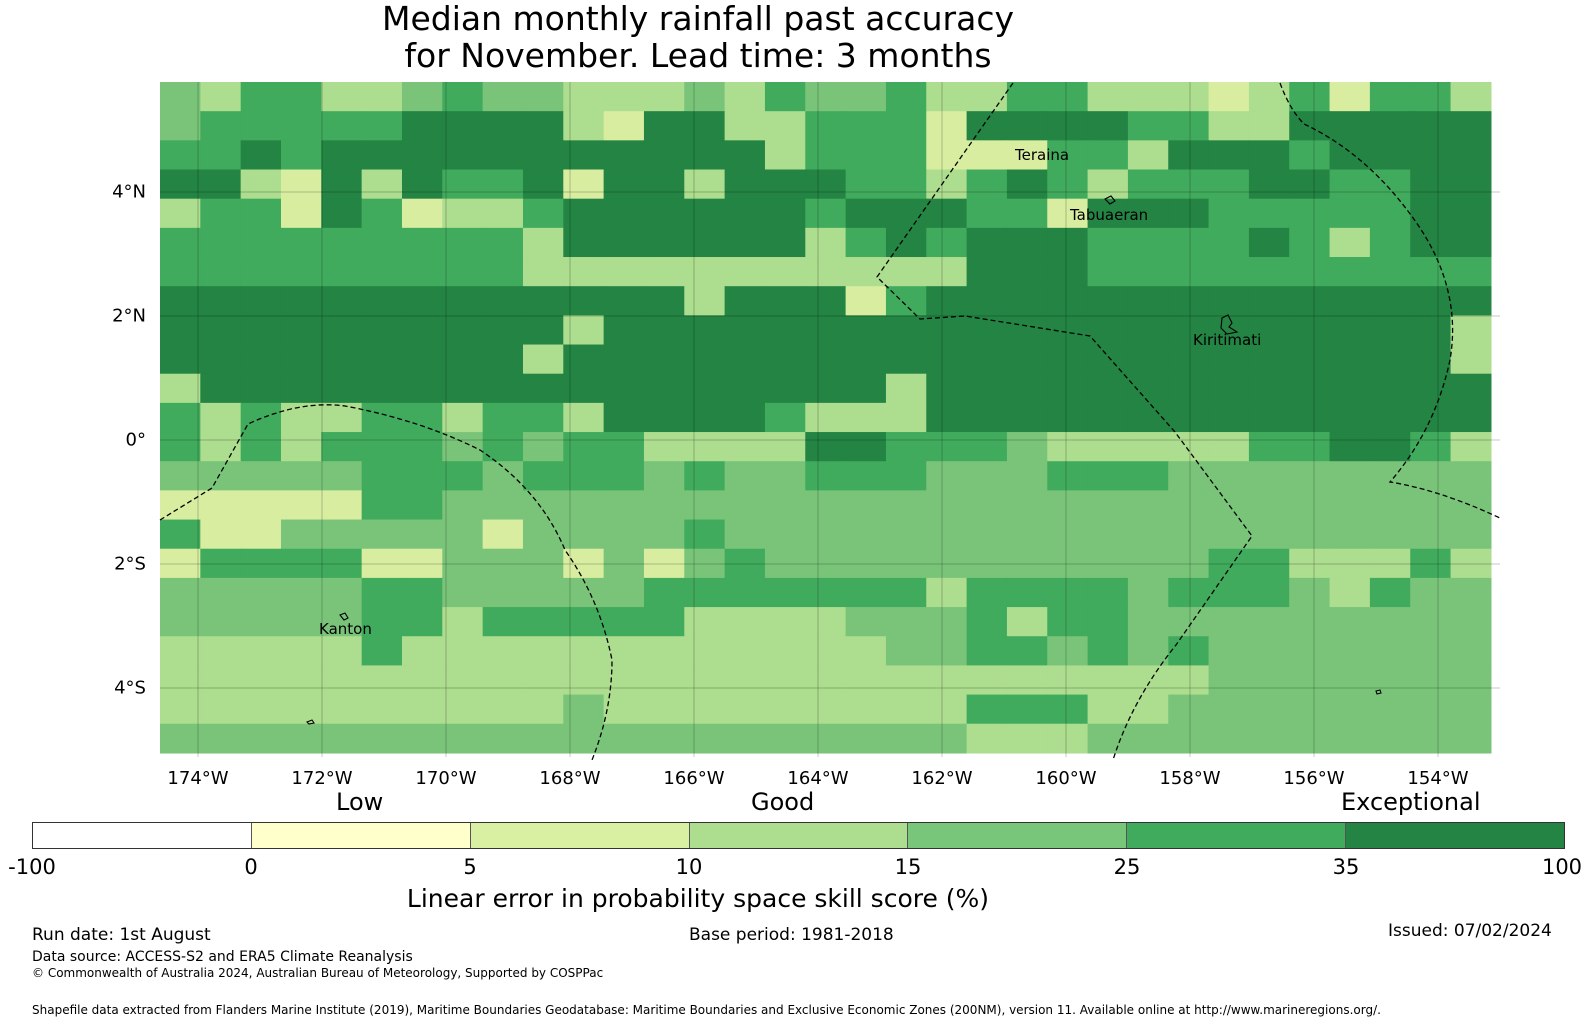  What do you see at coordinates (1438, 778) in the screenshot?
I see `lon-label: 154°W` at bounding box center [1438, 778].